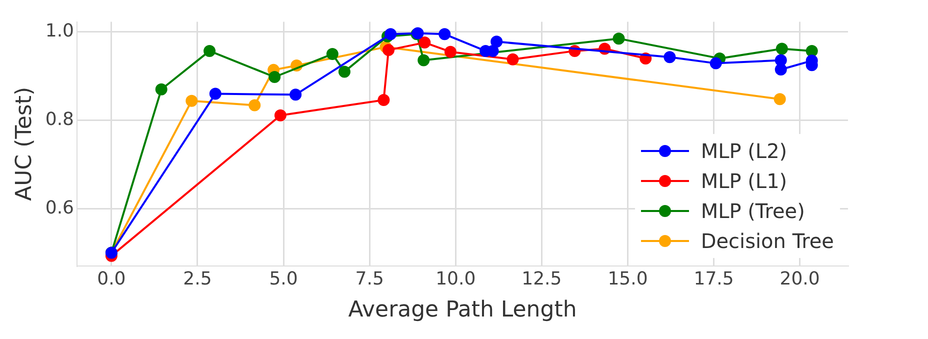 This screenshot has width=928, height=339. I want to click on x-tick-label: 17.5, so click(714, 279).